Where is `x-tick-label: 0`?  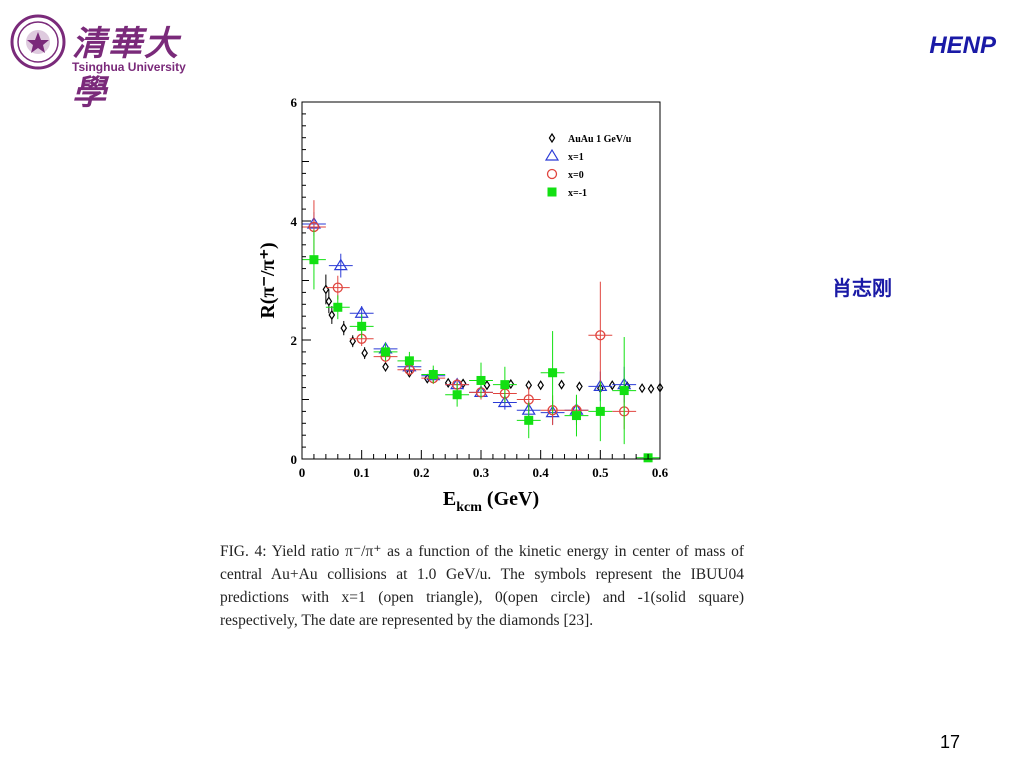 x-tick-label: 0 is located at coordinates (302, 472).